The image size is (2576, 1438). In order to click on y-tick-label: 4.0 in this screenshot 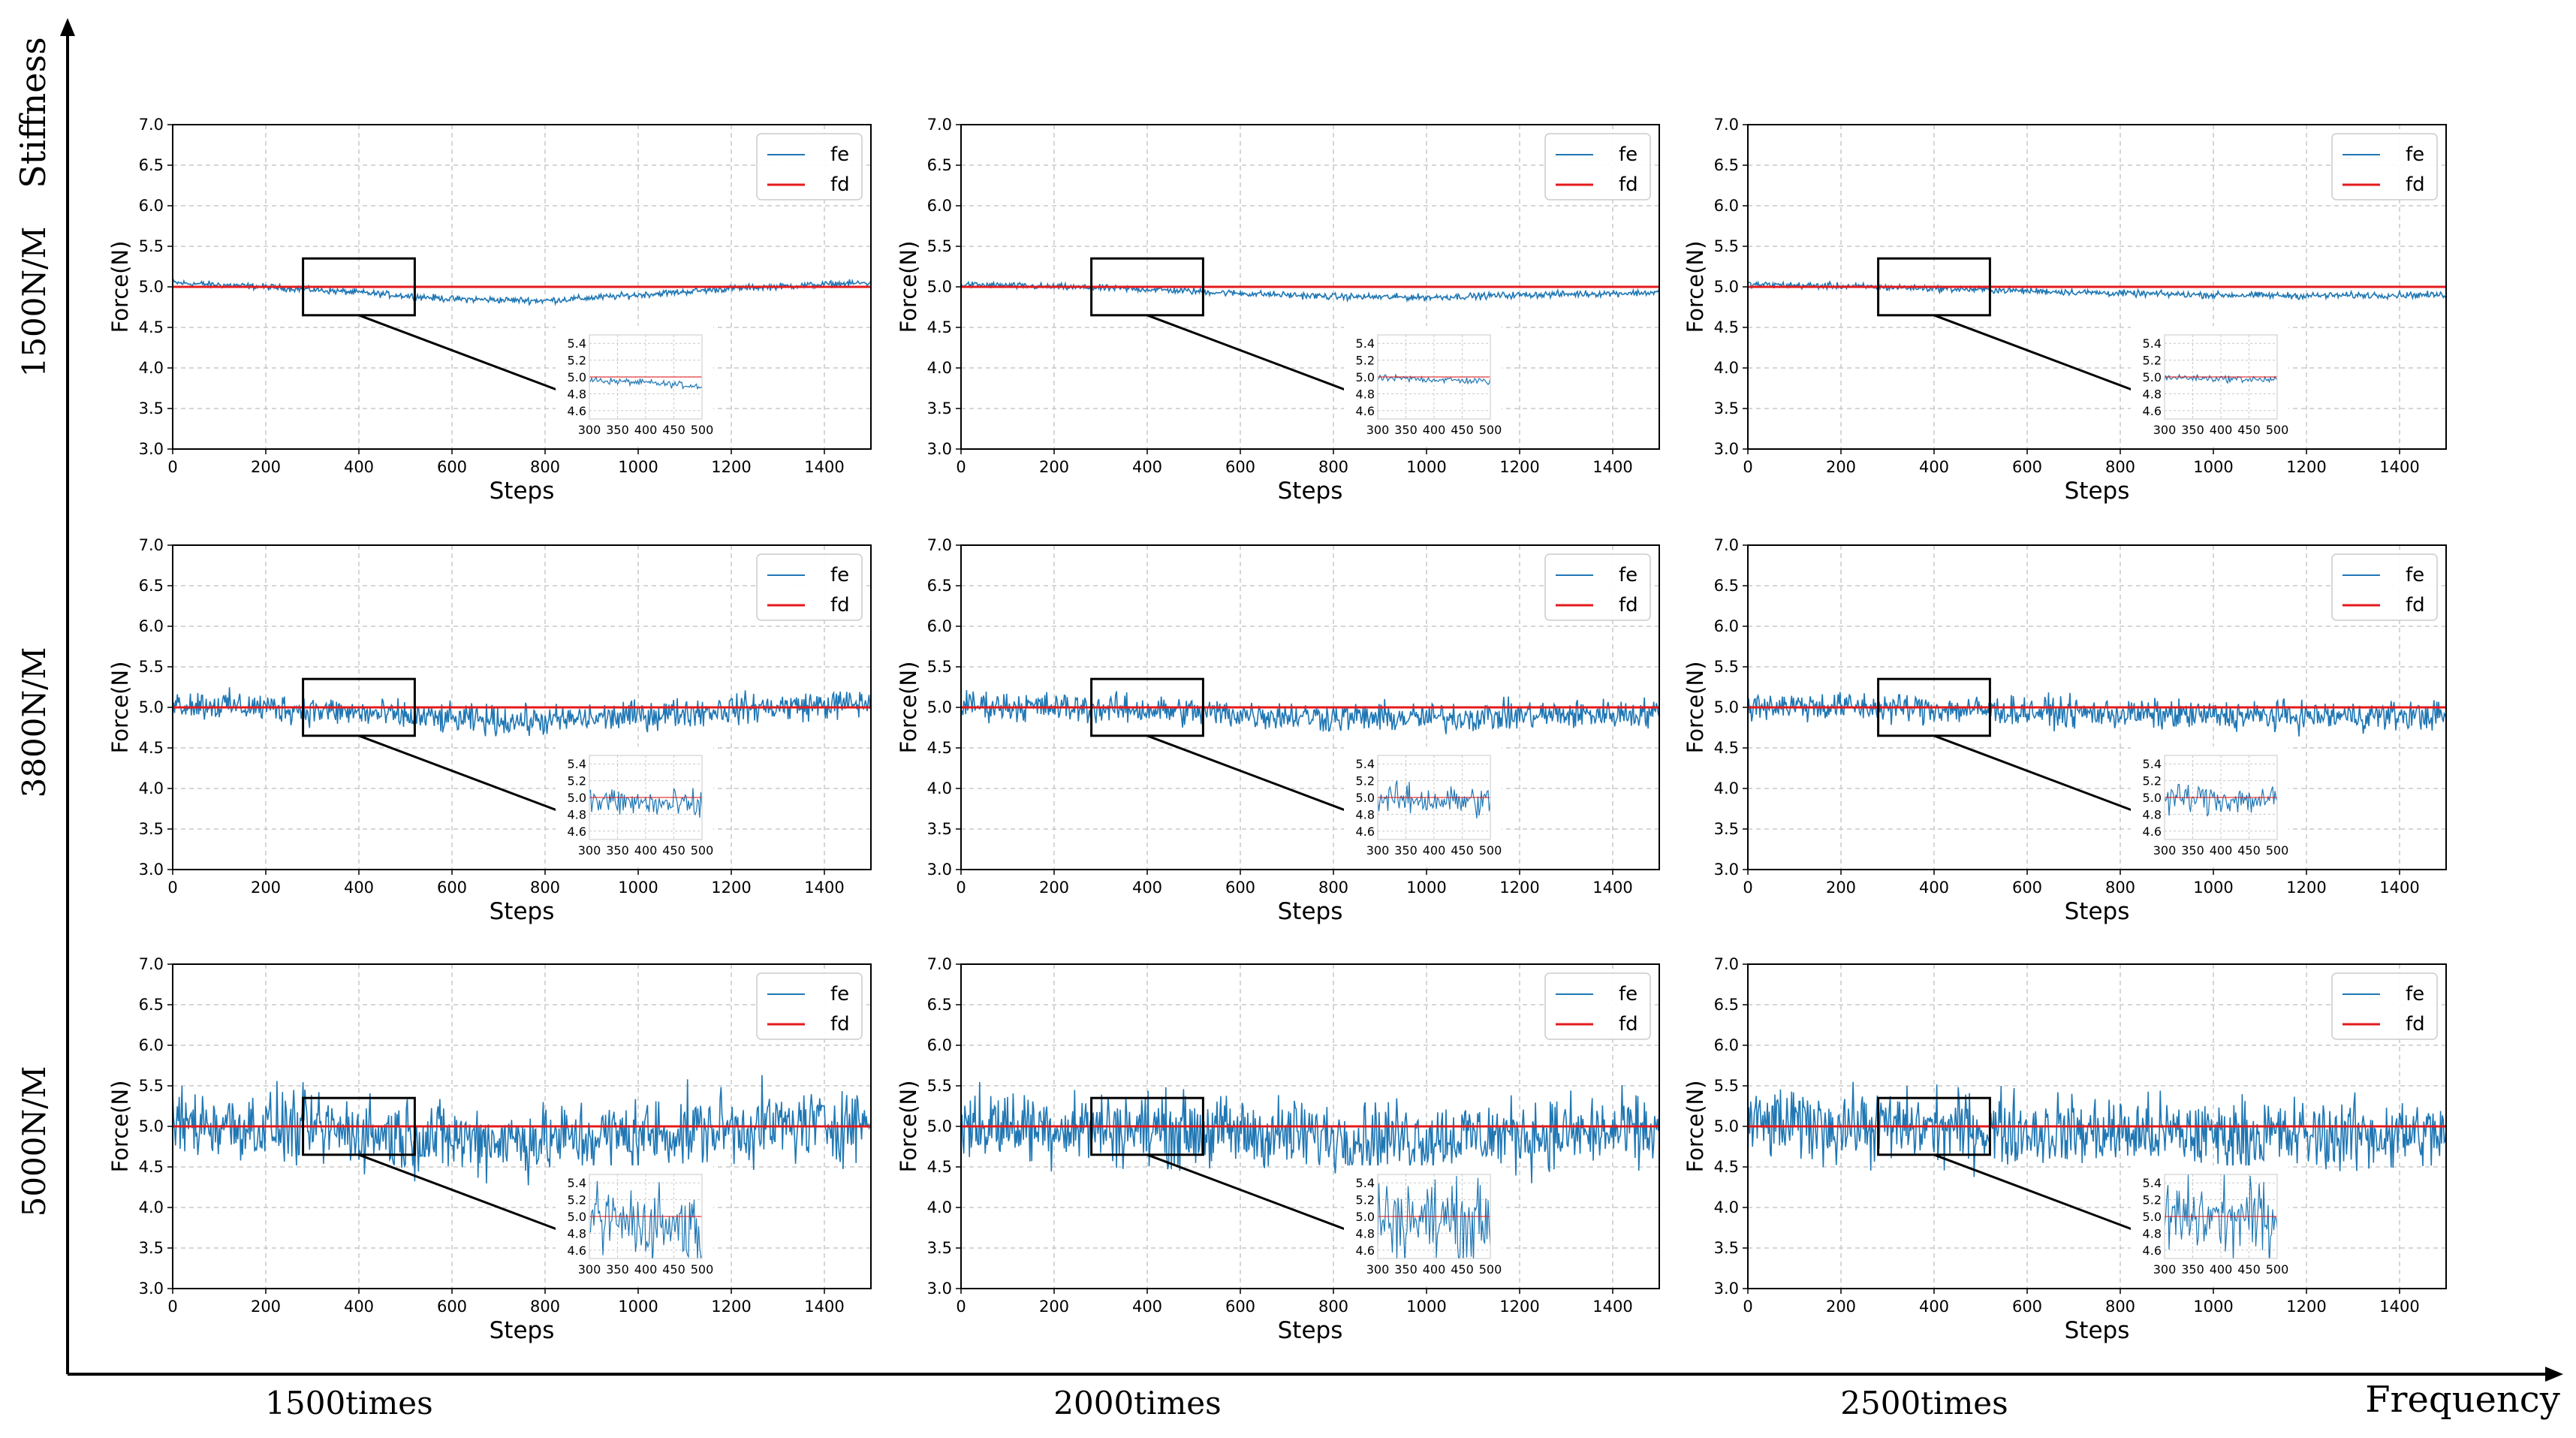, I will do `click(1727, 1207)`.